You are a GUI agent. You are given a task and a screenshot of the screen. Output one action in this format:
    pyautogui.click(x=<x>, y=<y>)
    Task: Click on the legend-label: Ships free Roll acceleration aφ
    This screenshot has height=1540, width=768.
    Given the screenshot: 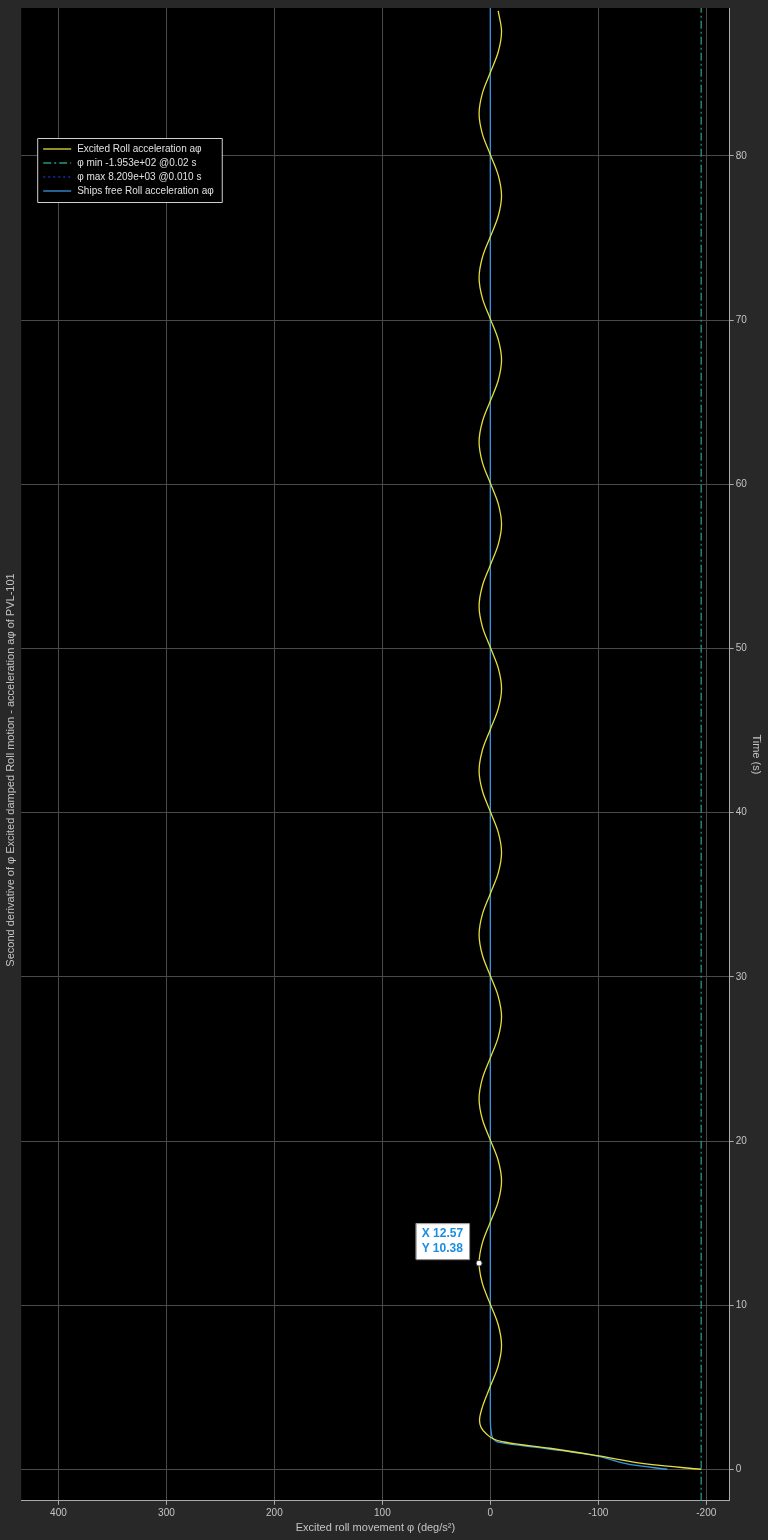 What is the action you would take?
    pyautogui.click(x=146, y=190)
    